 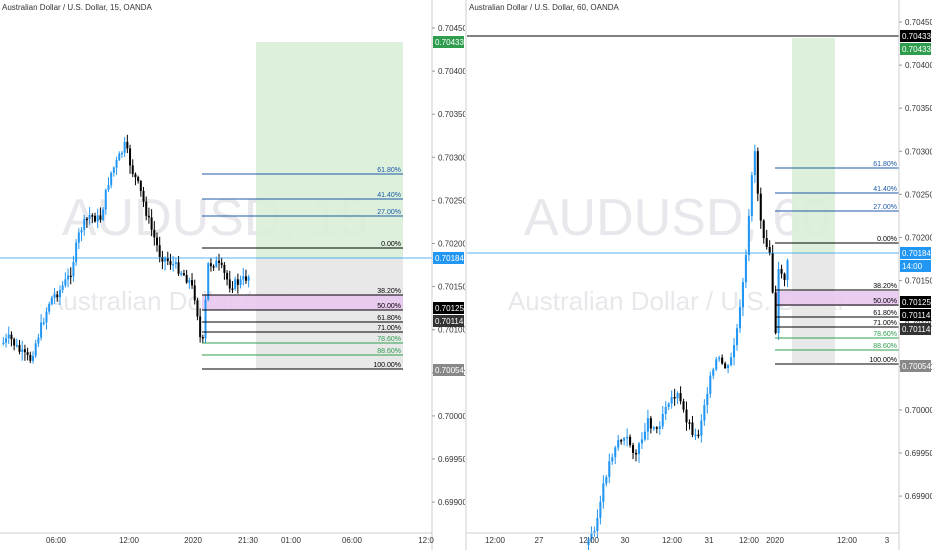 I want to click on price-tick-label: 0.70350, so click(x=451, y=114).